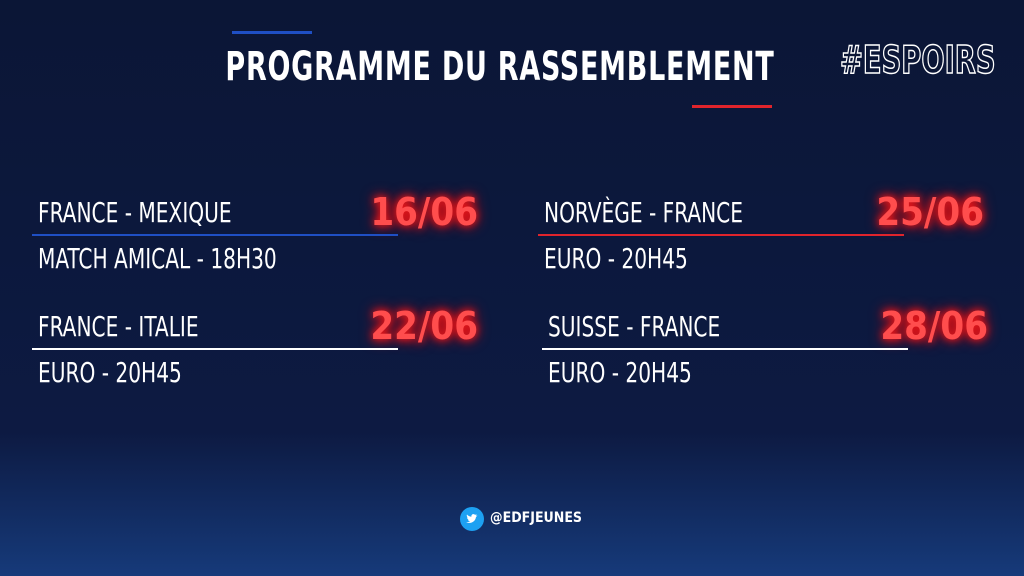 Image resolution: width=1024 pixels, height=576 pixels. Describe the element at coordinates (761, 243) in the screenshot. I see `match: NORVÈGE - FRANCE 25/06 EURO - 20H45` at that location.